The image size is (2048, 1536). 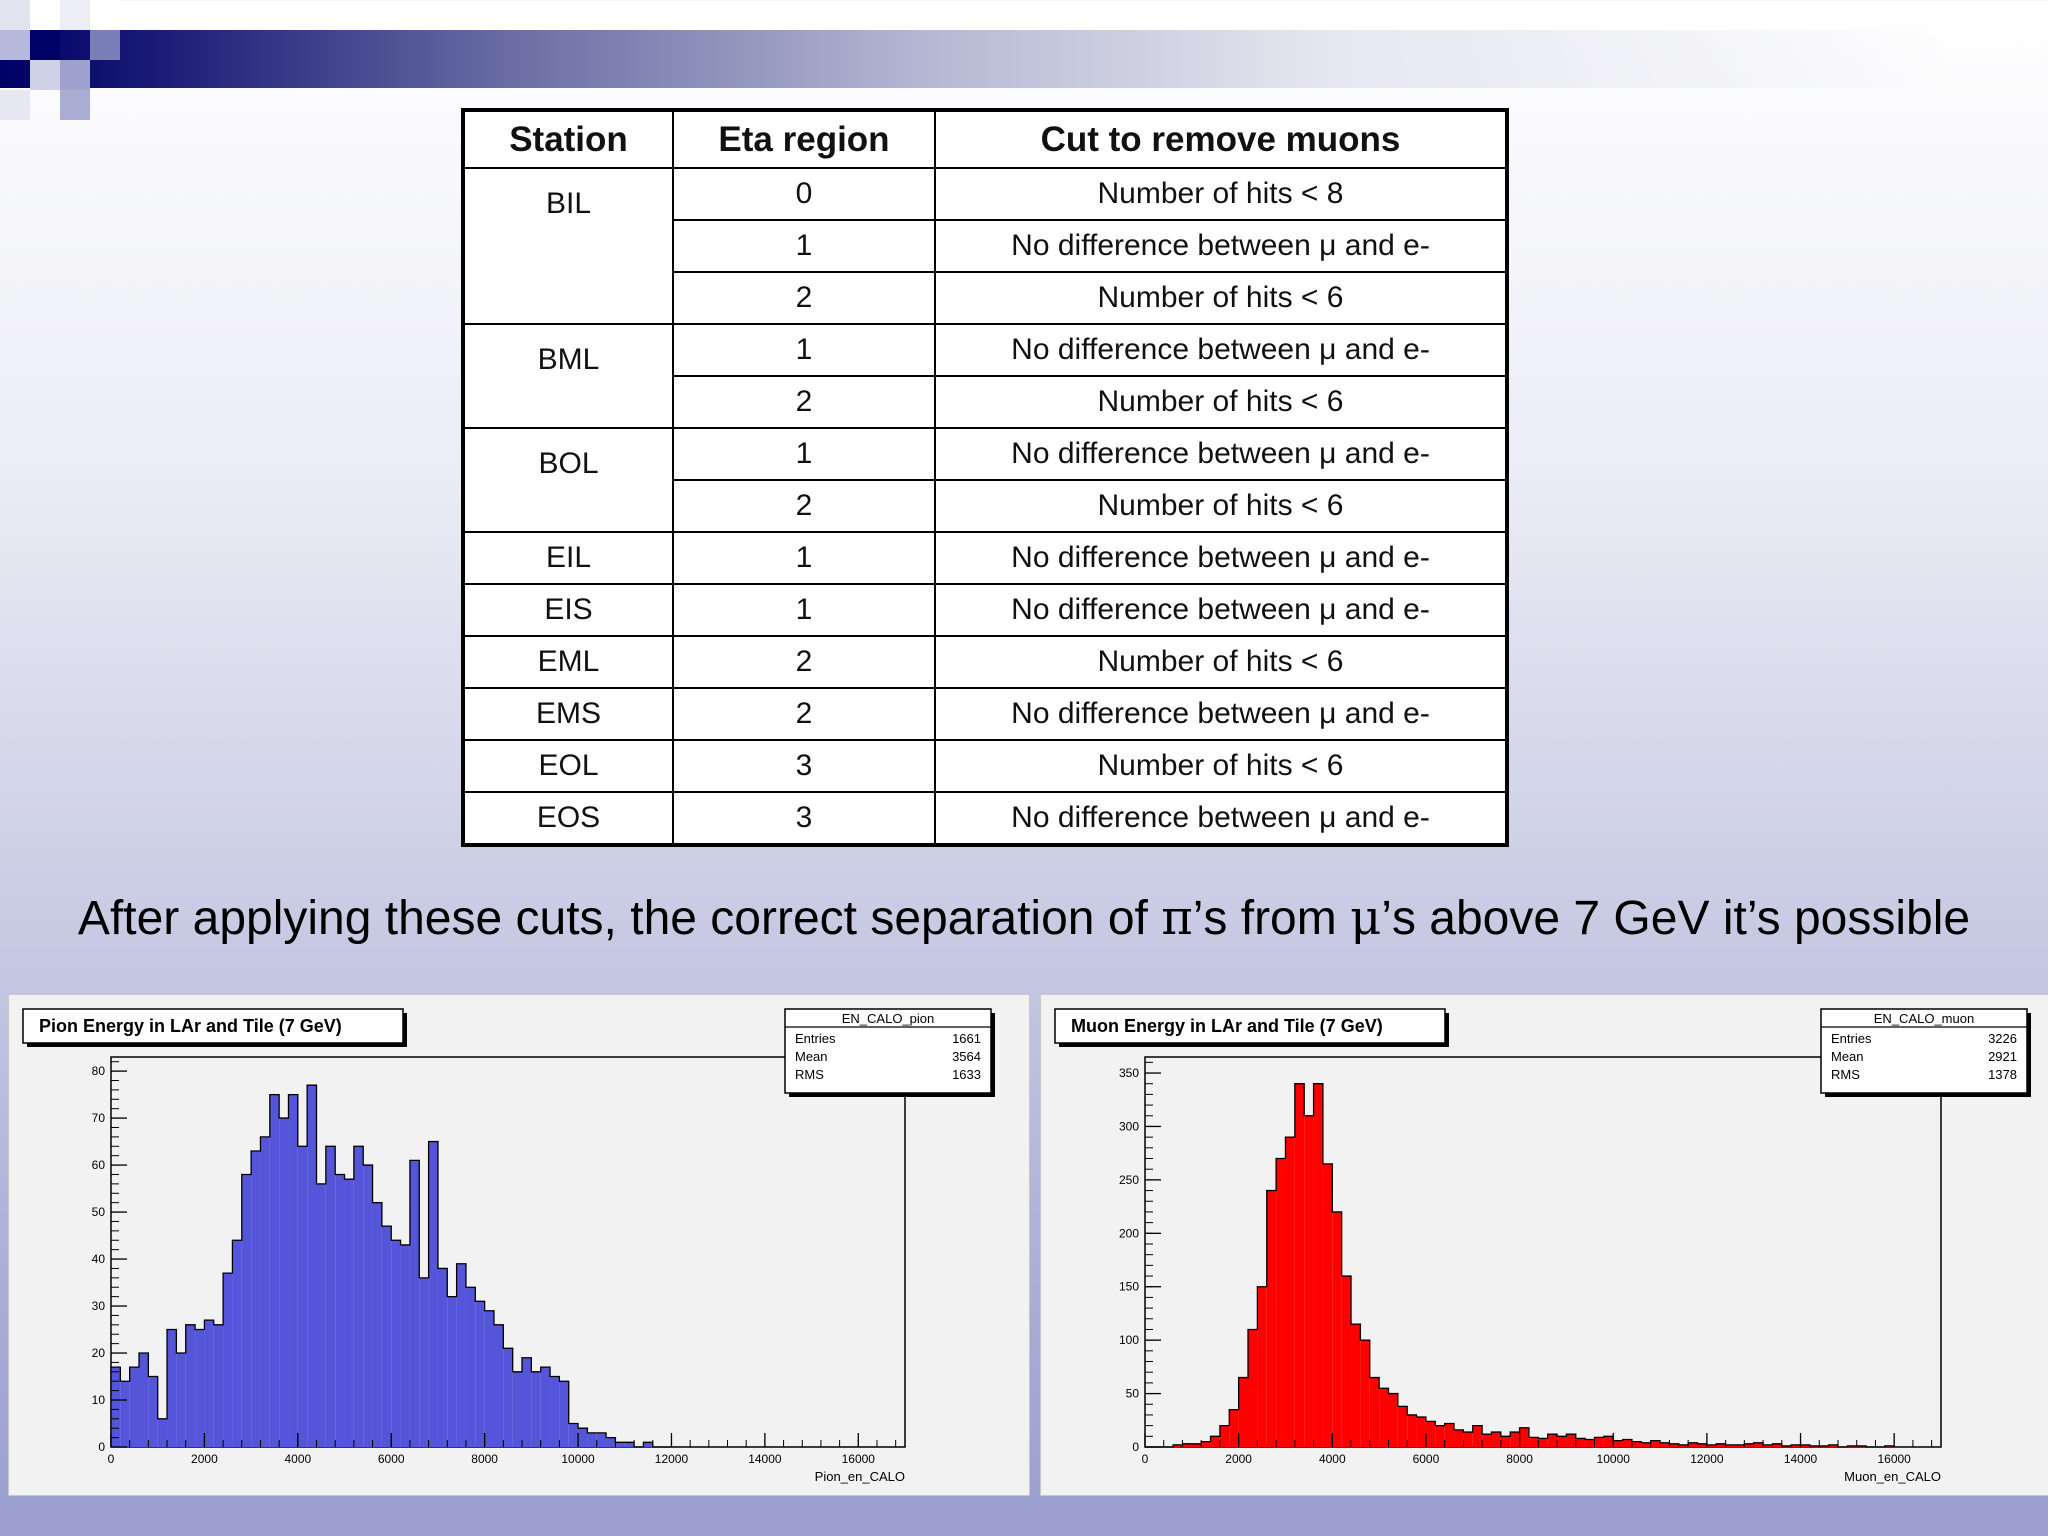 I want to click on x-tick-label: 6000, so click(x=391, y=1459).